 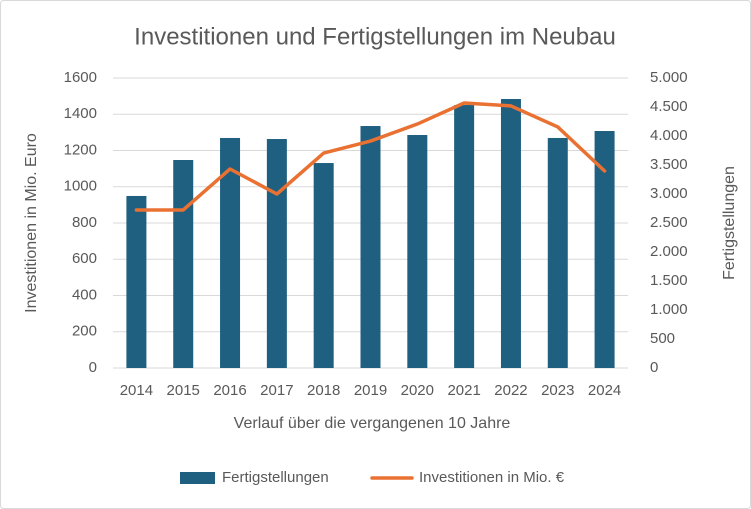 I want to click on y-tick-label: 400, so click(x=84, y=294).